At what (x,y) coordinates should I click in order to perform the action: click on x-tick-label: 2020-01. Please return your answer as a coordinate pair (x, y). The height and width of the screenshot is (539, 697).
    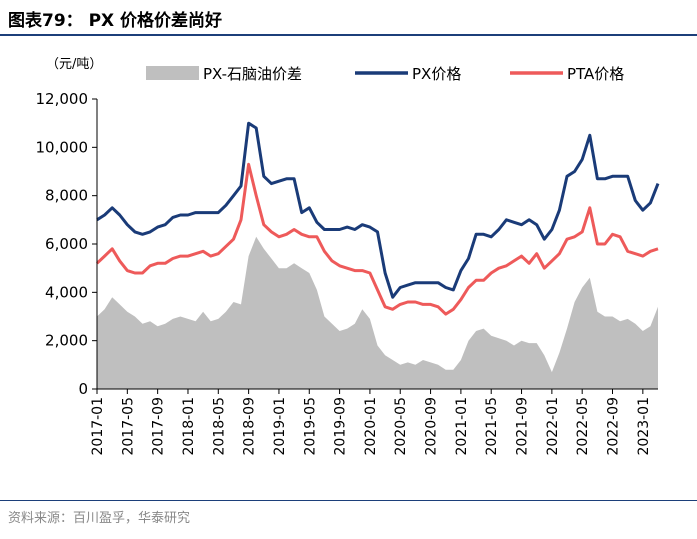
    Looking at the image, I should click on (371, 426).